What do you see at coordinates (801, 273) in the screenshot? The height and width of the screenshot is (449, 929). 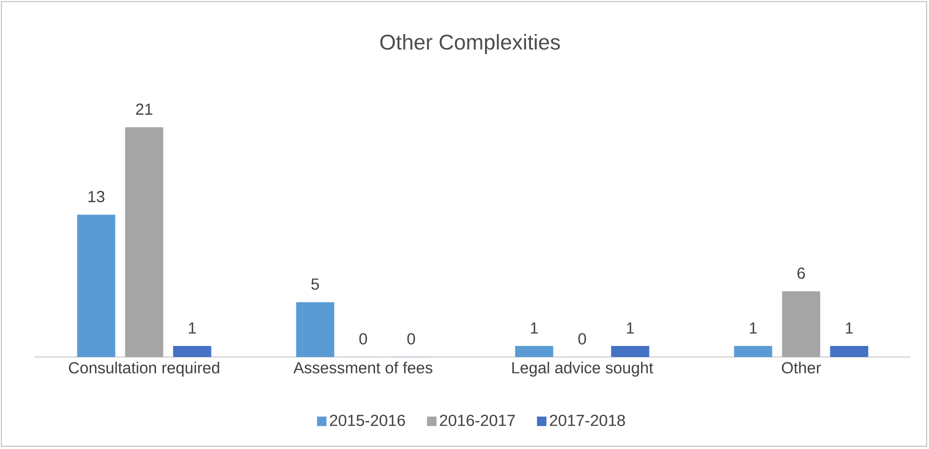 I see `data-label: 6` at bounding box center [801, 273].